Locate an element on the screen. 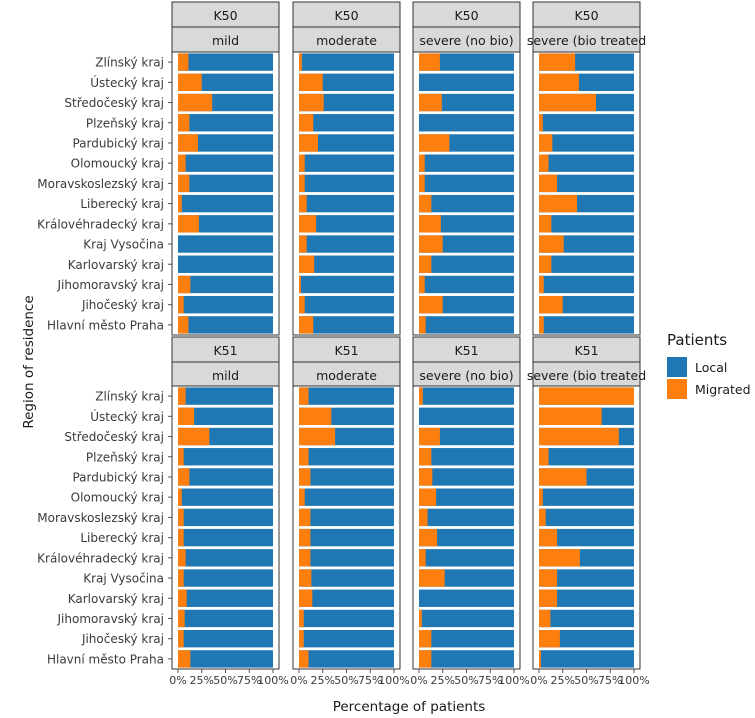  category-label: Středočeský kraj is located at coordinates (114, 437).